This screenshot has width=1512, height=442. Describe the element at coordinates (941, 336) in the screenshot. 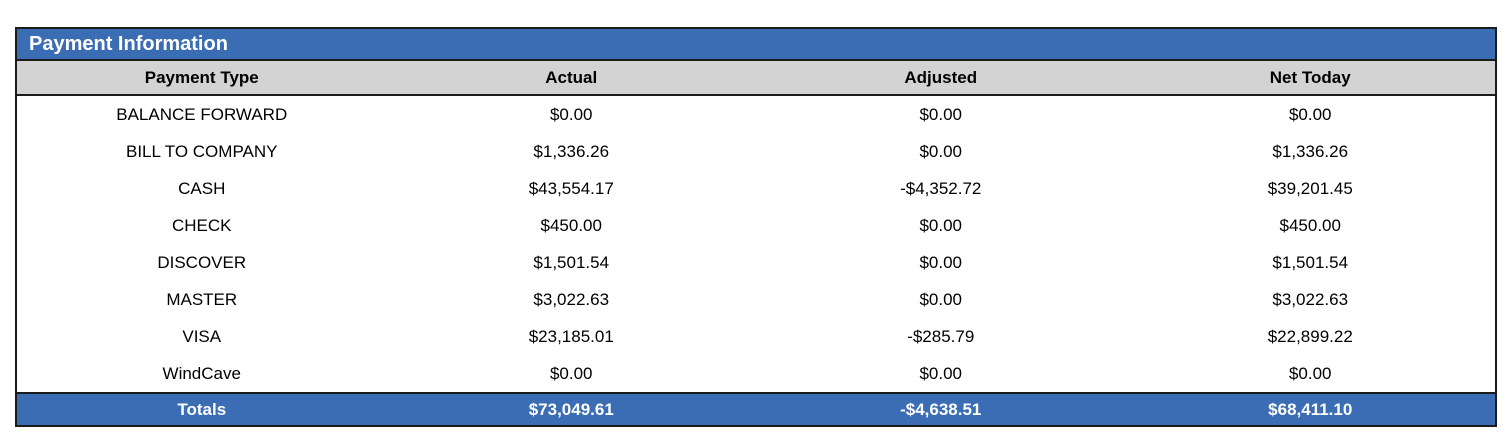

I see `adjusted-cell: -$285.79` at that location.